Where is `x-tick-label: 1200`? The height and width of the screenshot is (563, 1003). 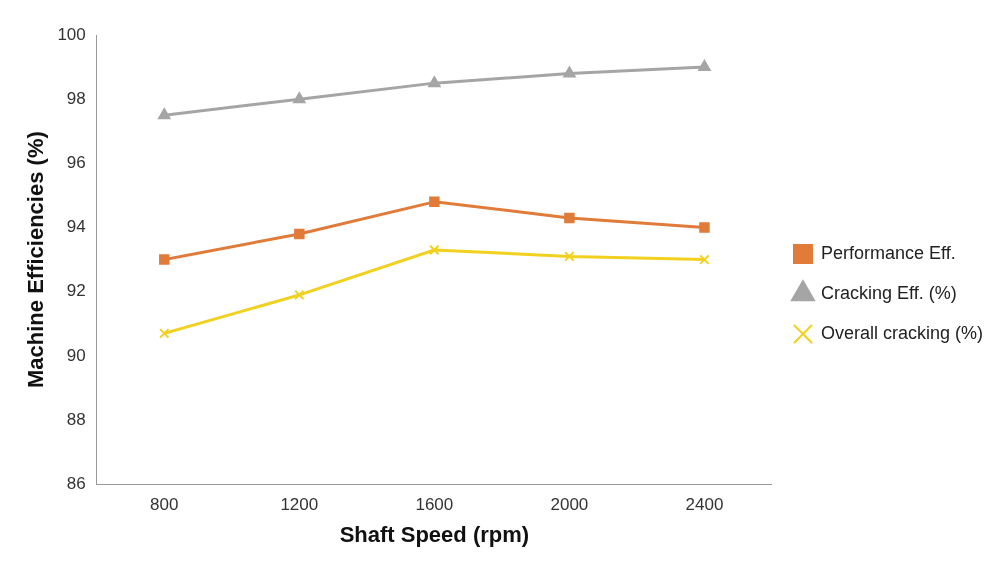 x-tick-label: 1200 is located at coordinates (299, 505).